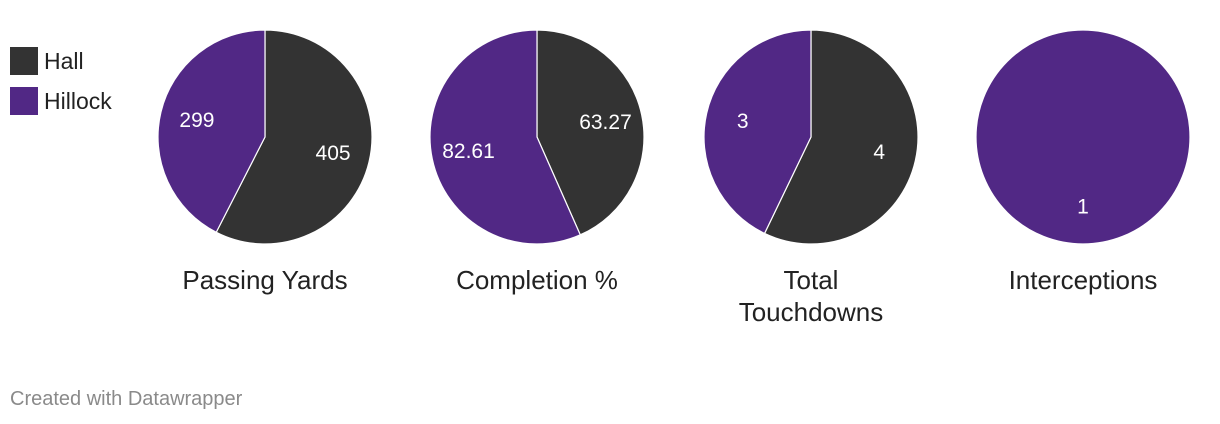 Image resolution: width=1220 pixels, height=424 pixels. What do you see at coordinates (196, 120) in the screenshot?
I see `pie-1-label-hillock: 299` at bounding box center [196, 120].